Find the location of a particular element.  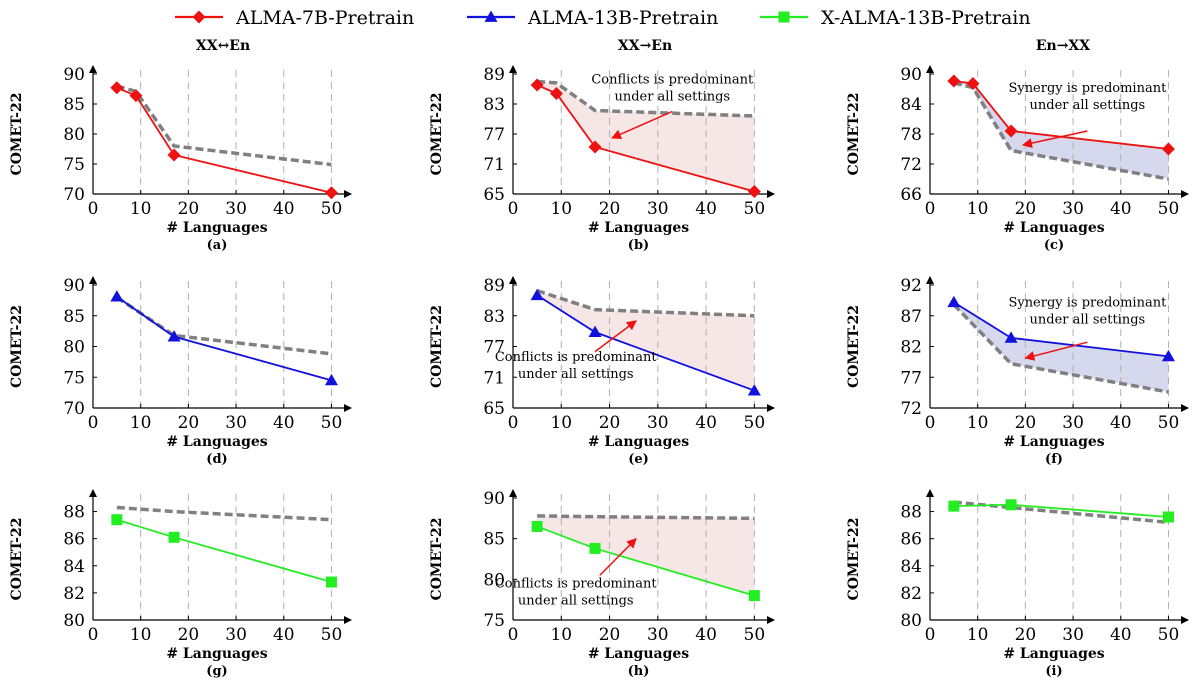

y-tick-label: 87 is located at coordinates (911, 317).